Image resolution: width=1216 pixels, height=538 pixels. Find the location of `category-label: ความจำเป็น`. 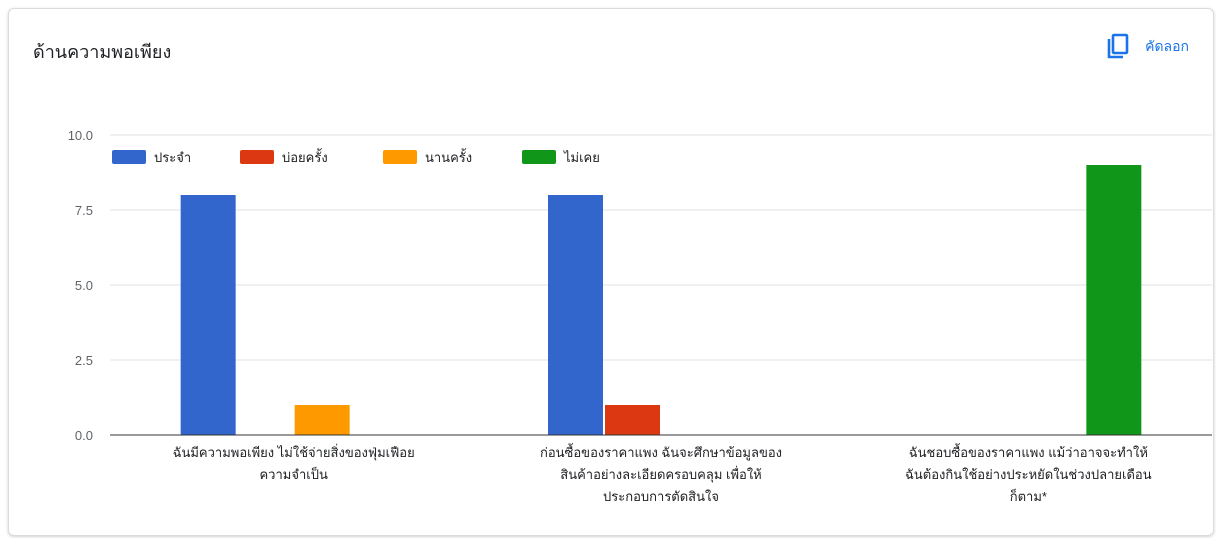

category-label: ความจำเป็น is located at coordinates (293, 473).